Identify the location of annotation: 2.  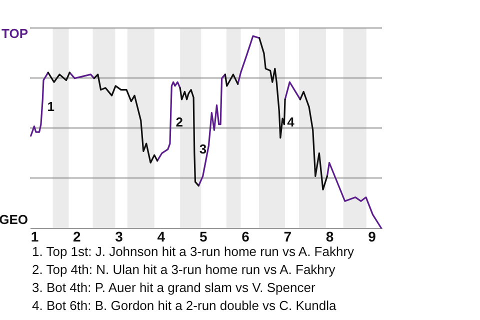
(180, 122).